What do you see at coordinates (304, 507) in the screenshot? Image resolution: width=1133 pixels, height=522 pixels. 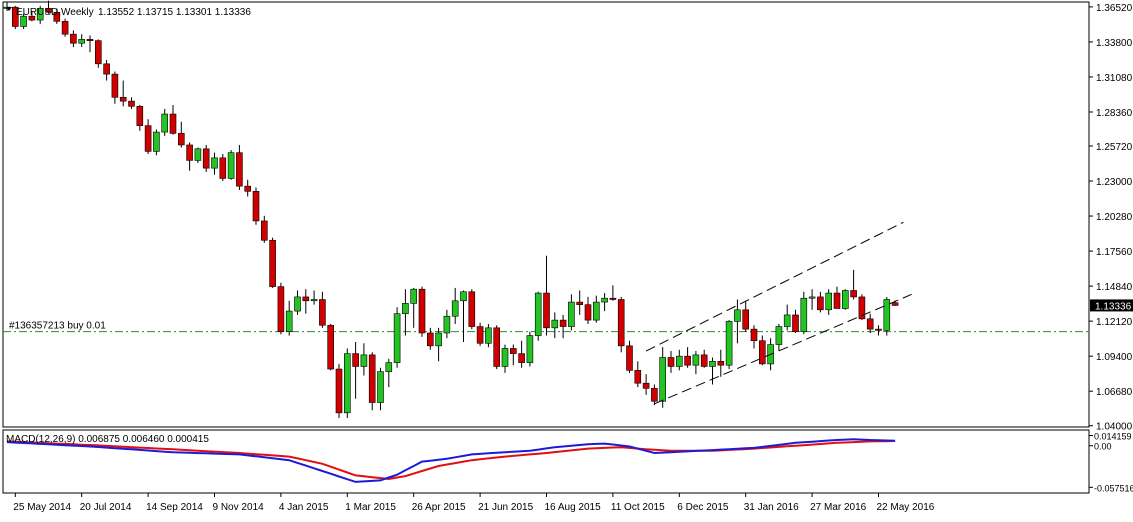 I see `time-tick-label: 4 Jan 2015` at bounding box center [304, 507].